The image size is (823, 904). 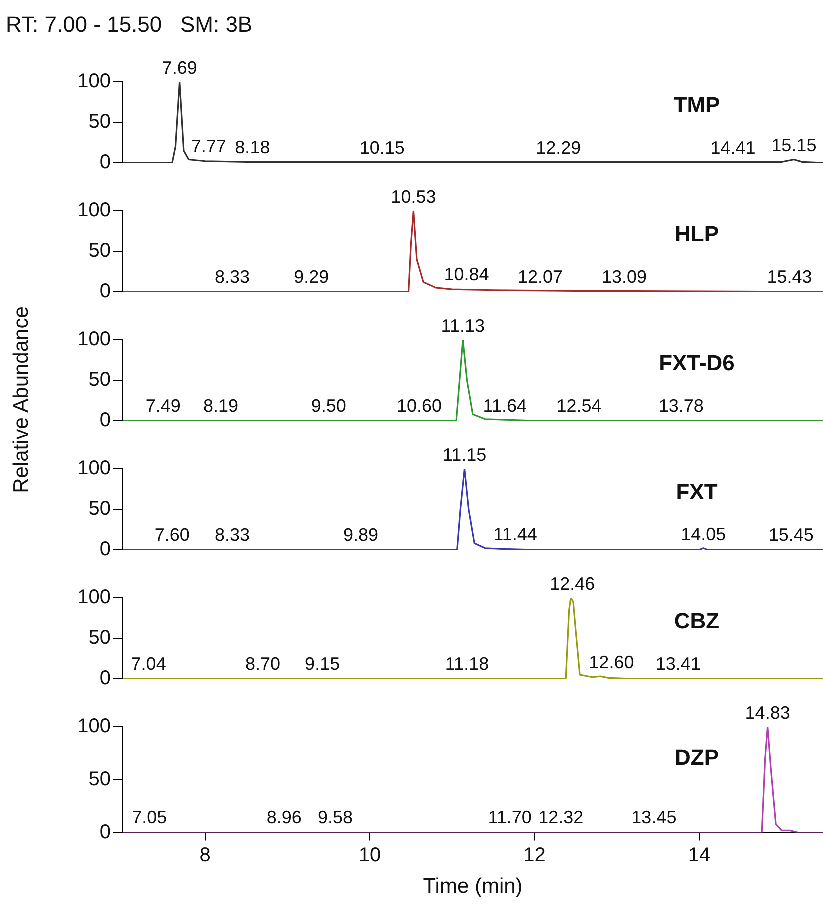 I want to click on x-tick-label: 12, so click(x=535, y=855).